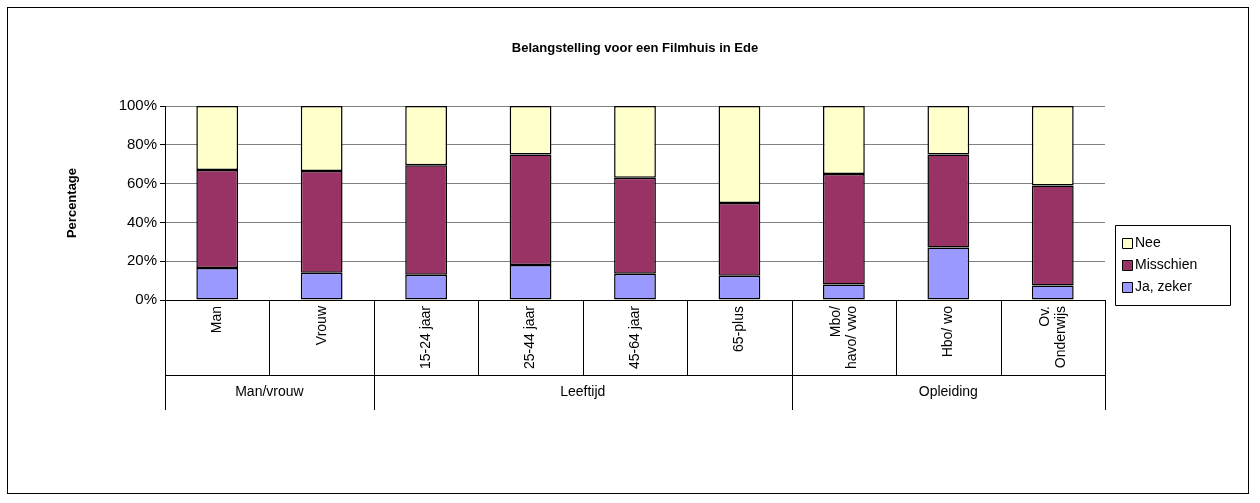 The image size is (1260, 503). I want to click on x-tick-label: 25-44 jaar, so click(529, 337).